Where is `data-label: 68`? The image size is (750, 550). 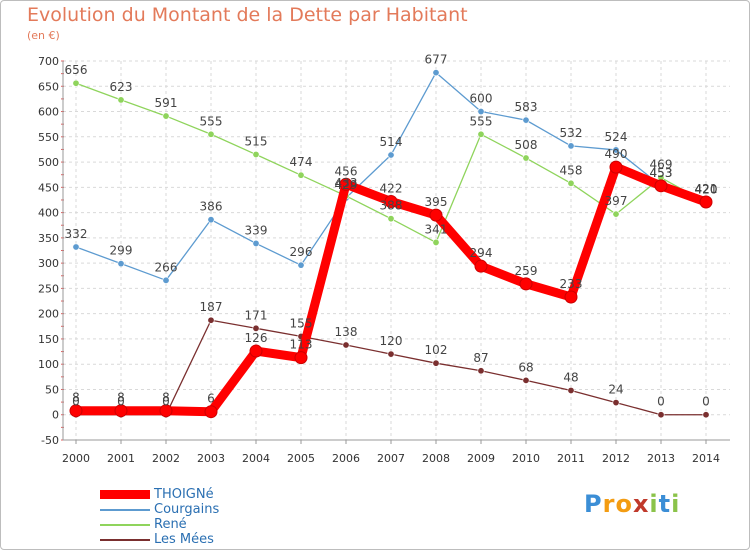 data-label: 68 is located at coordinates (525, 367).